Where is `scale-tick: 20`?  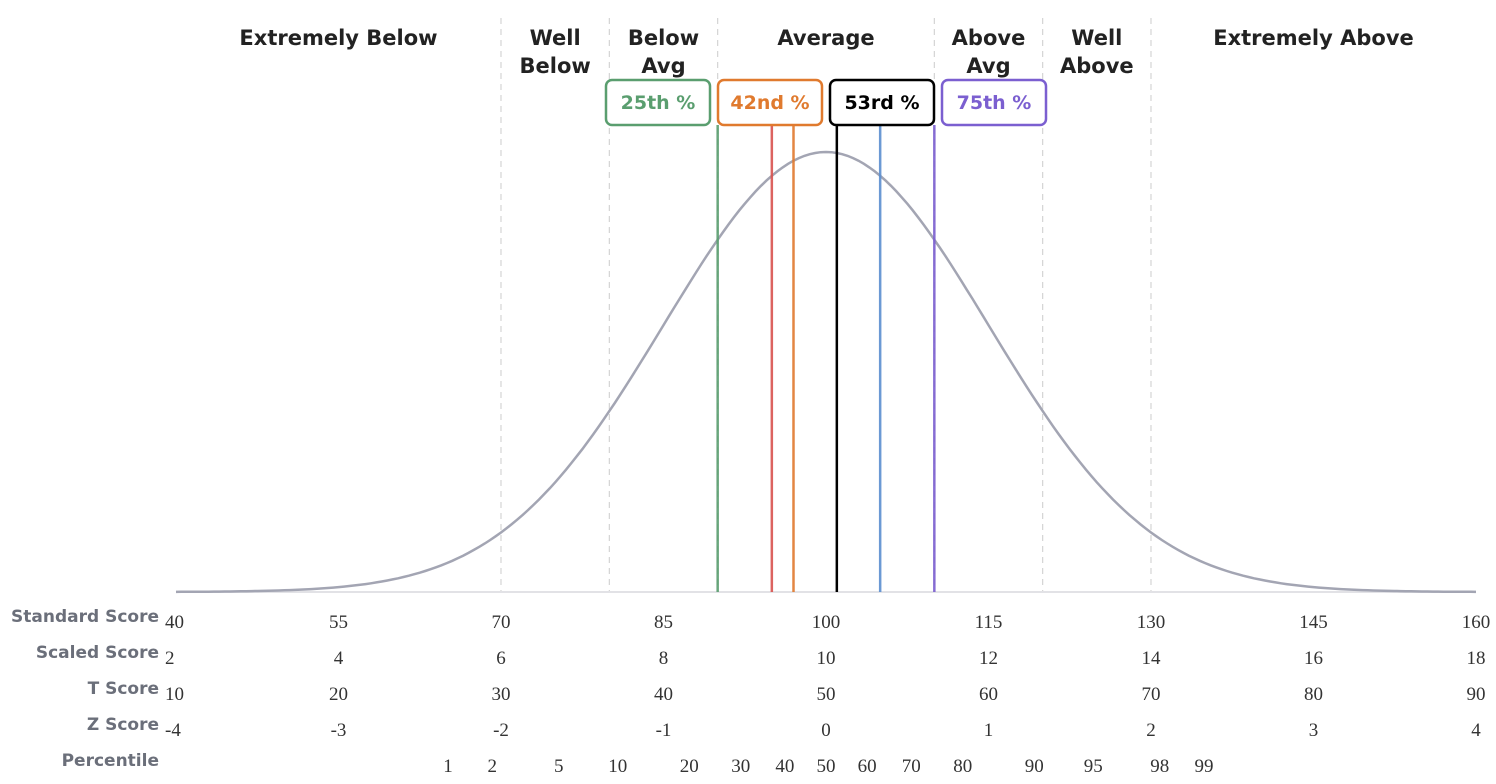 scale-tick: 20 is located at coordinates (338, 694).